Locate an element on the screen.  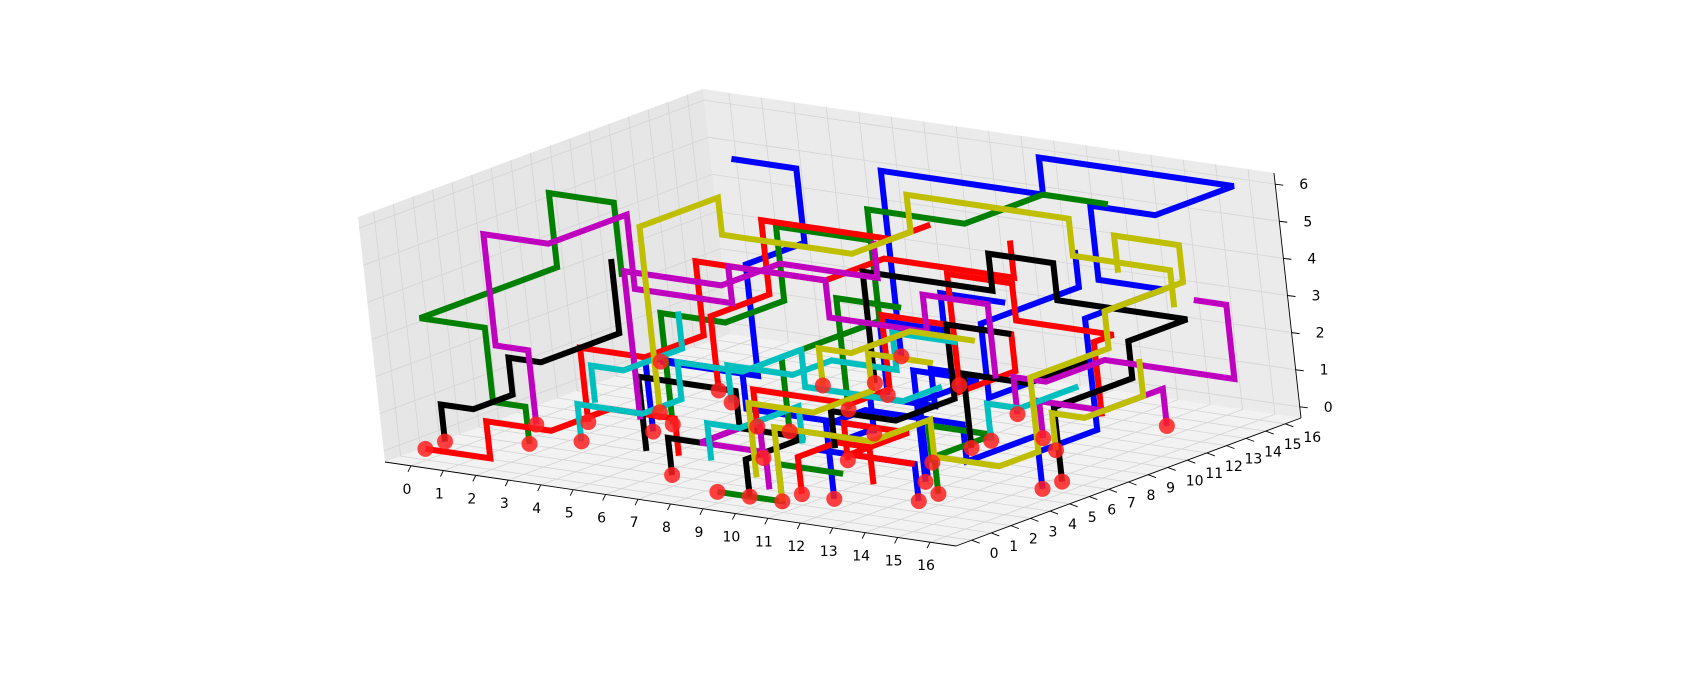
x-tick-label: 8 is located at coordinates (666, 528).